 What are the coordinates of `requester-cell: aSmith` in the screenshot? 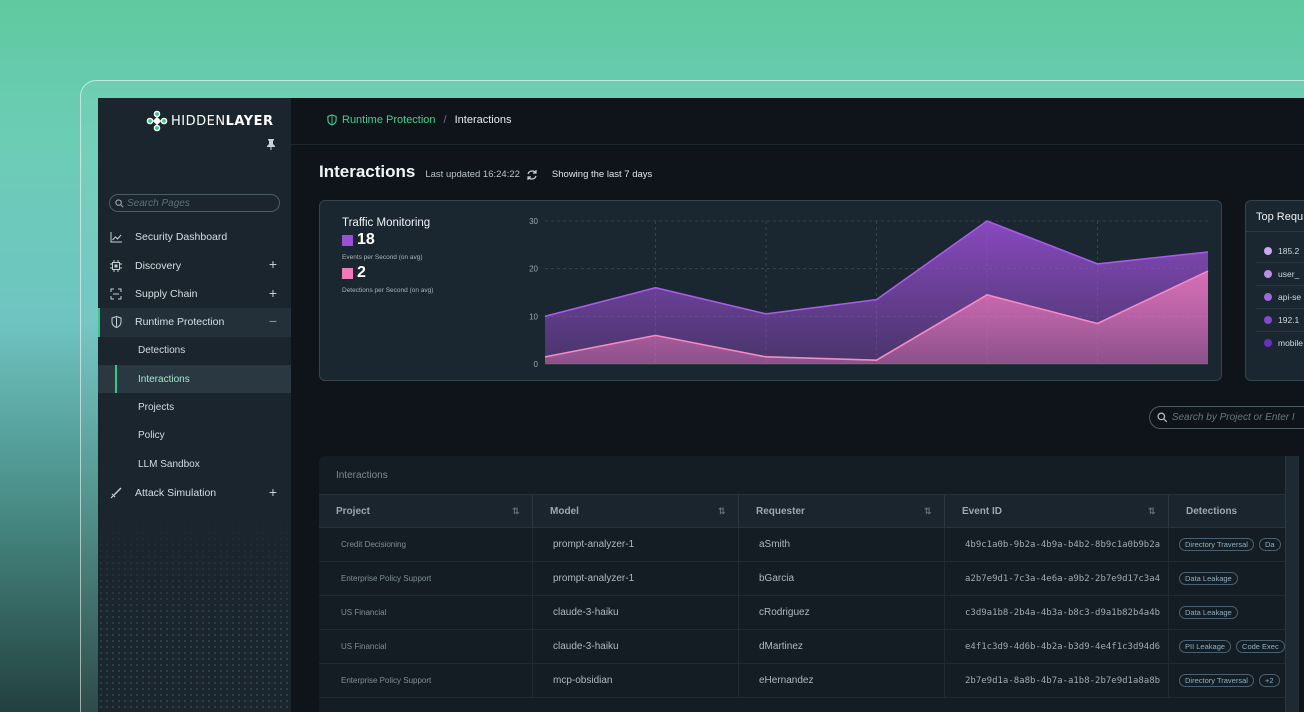 It's located at (842, 544).